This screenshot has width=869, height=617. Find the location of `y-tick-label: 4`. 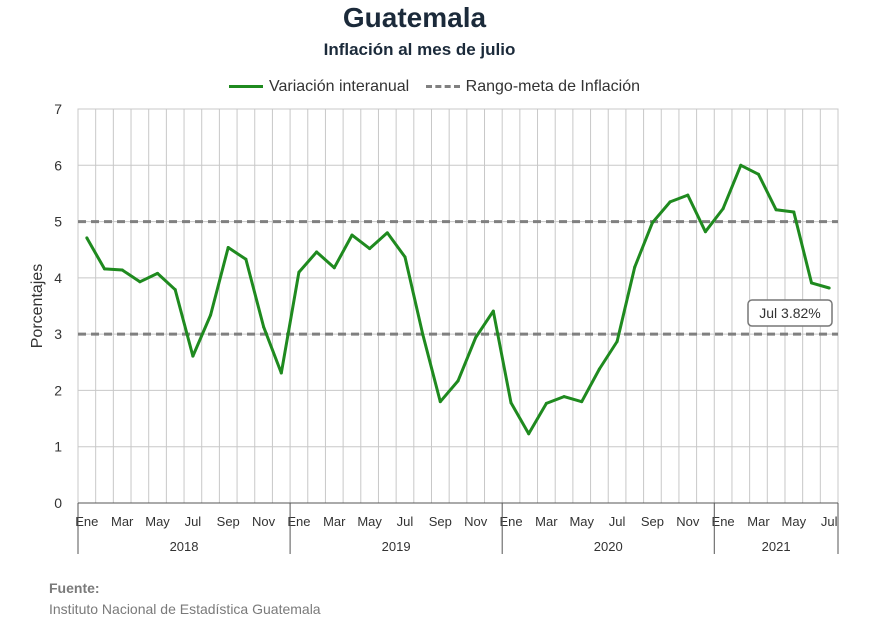

y-tick-label: 4 is located at coordinates (58, 278).